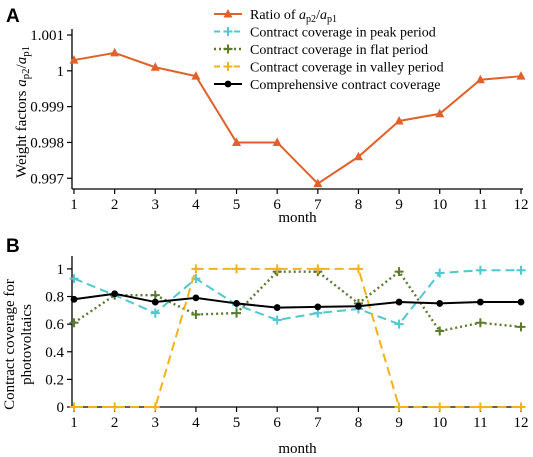 The image size is (533, 457). What do you see at coordinates (196, 423) in the screenshot?
I see `x-tick-label: 4` at bounding box center [196, 423].